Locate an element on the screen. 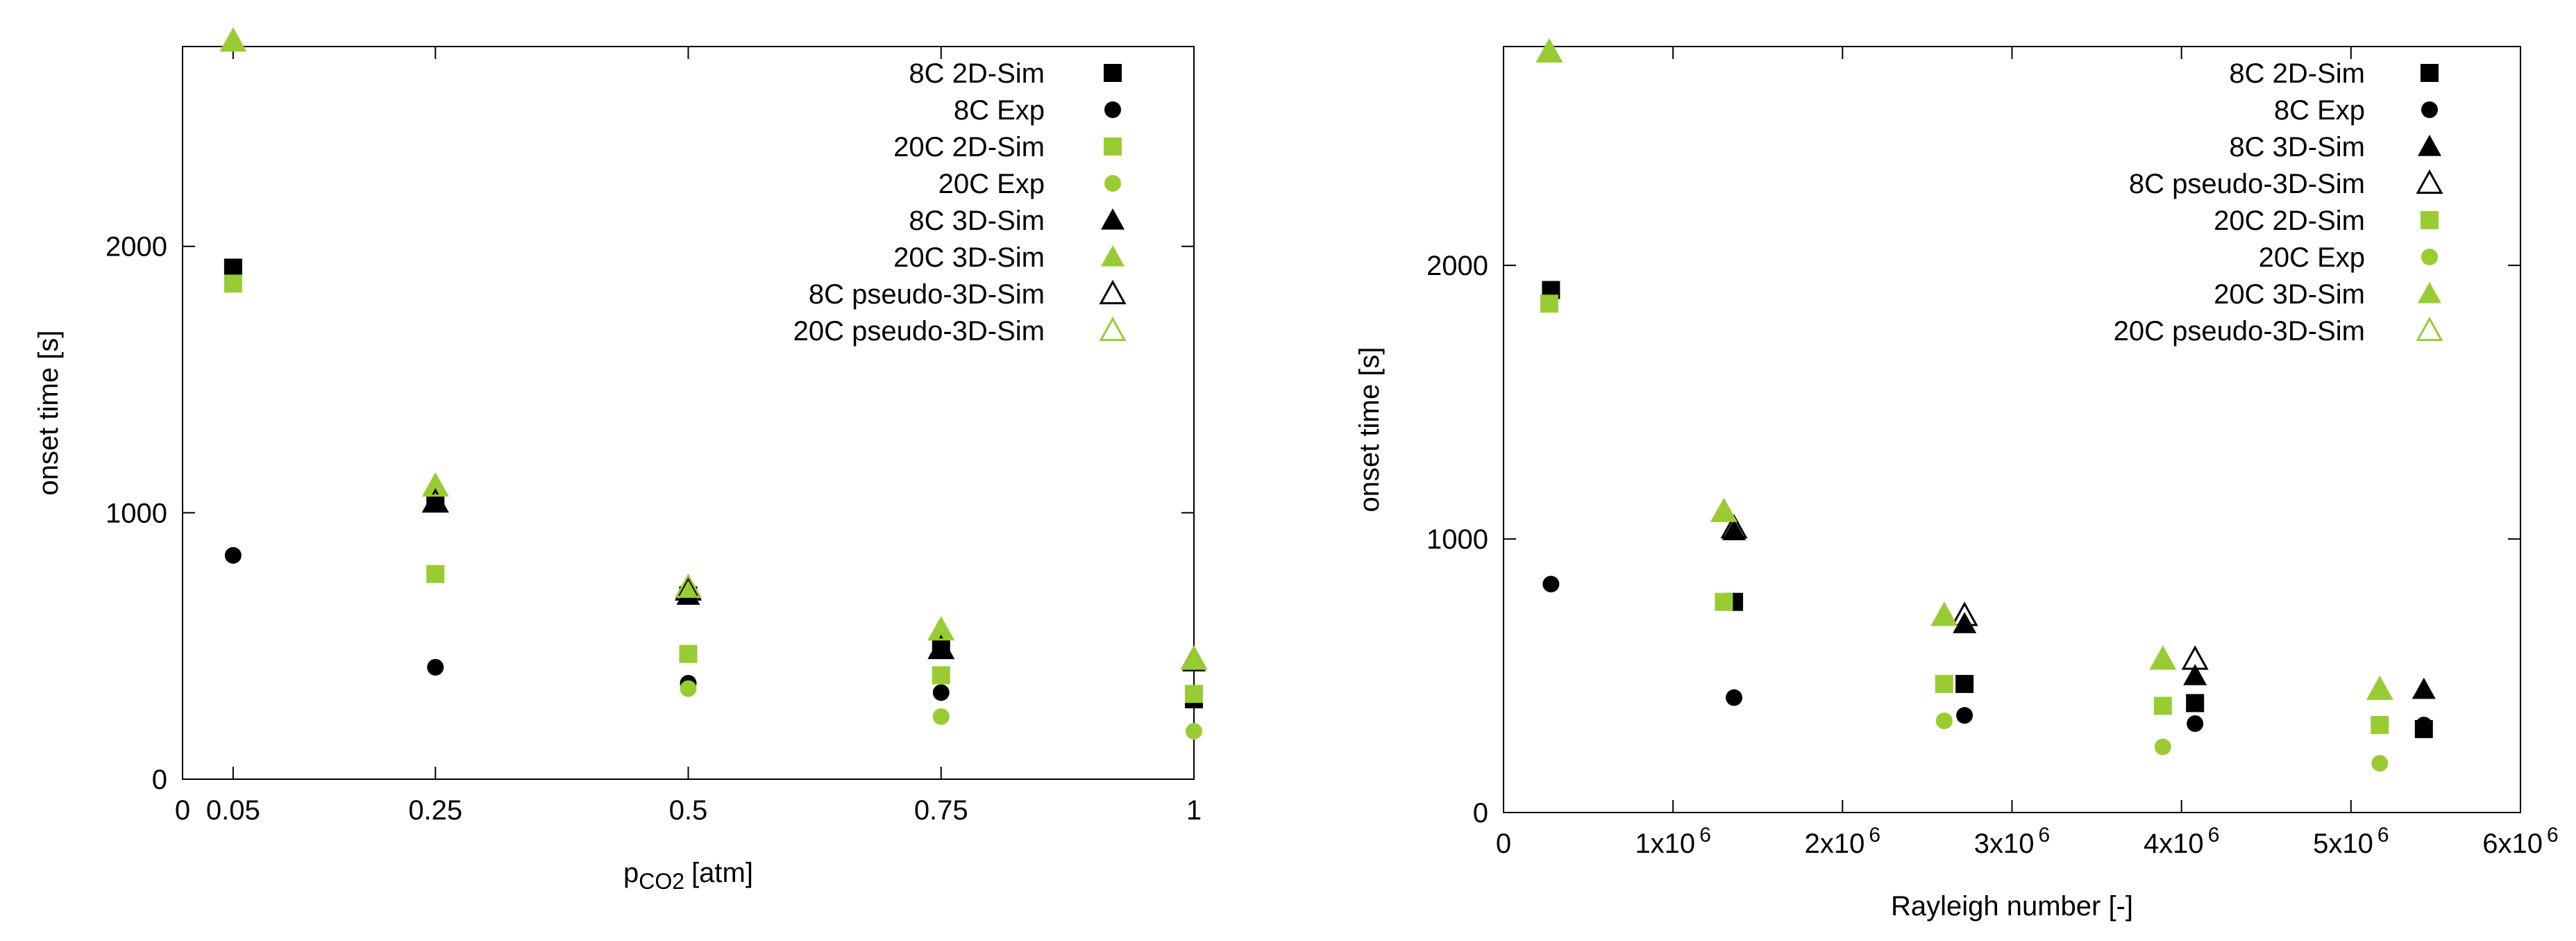  x-axis-label: pCO2 [atm] is located at coordinates (688, 876).